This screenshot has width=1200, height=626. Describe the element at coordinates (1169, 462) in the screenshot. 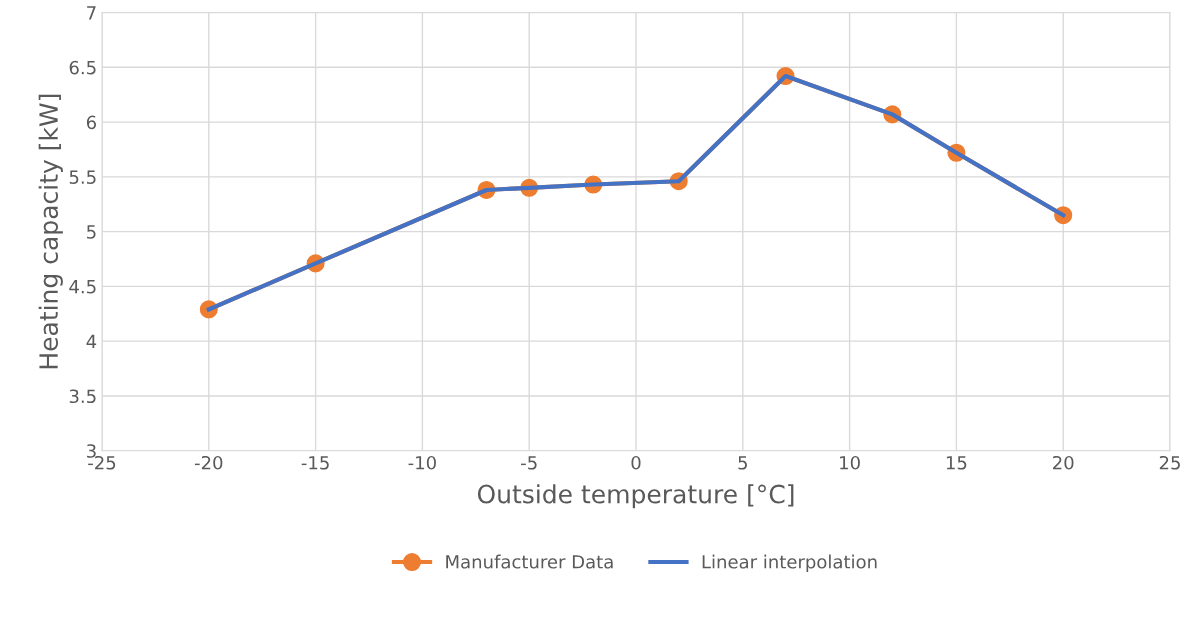

I see `x-tick-label: 25` at that location.